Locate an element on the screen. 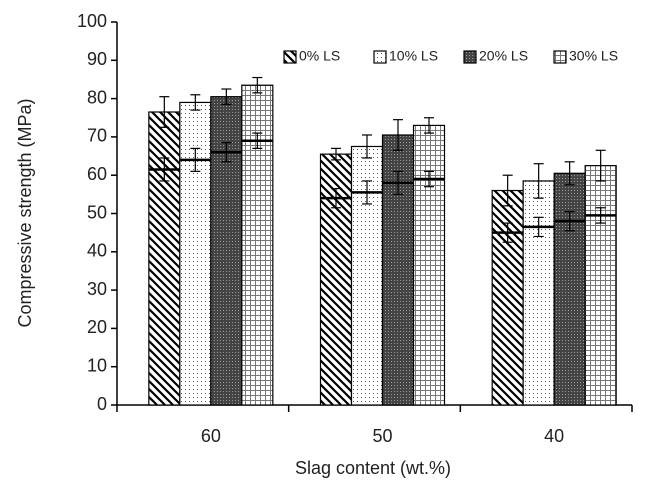 The image size is (648, 481). x-tick-label: 60 is located at coordinates (211, 436).